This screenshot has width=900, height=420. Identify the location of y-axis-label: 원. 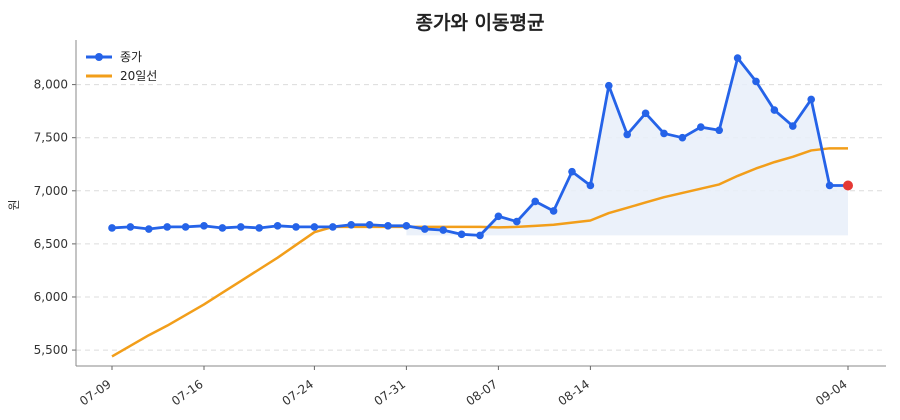
(14, 204).